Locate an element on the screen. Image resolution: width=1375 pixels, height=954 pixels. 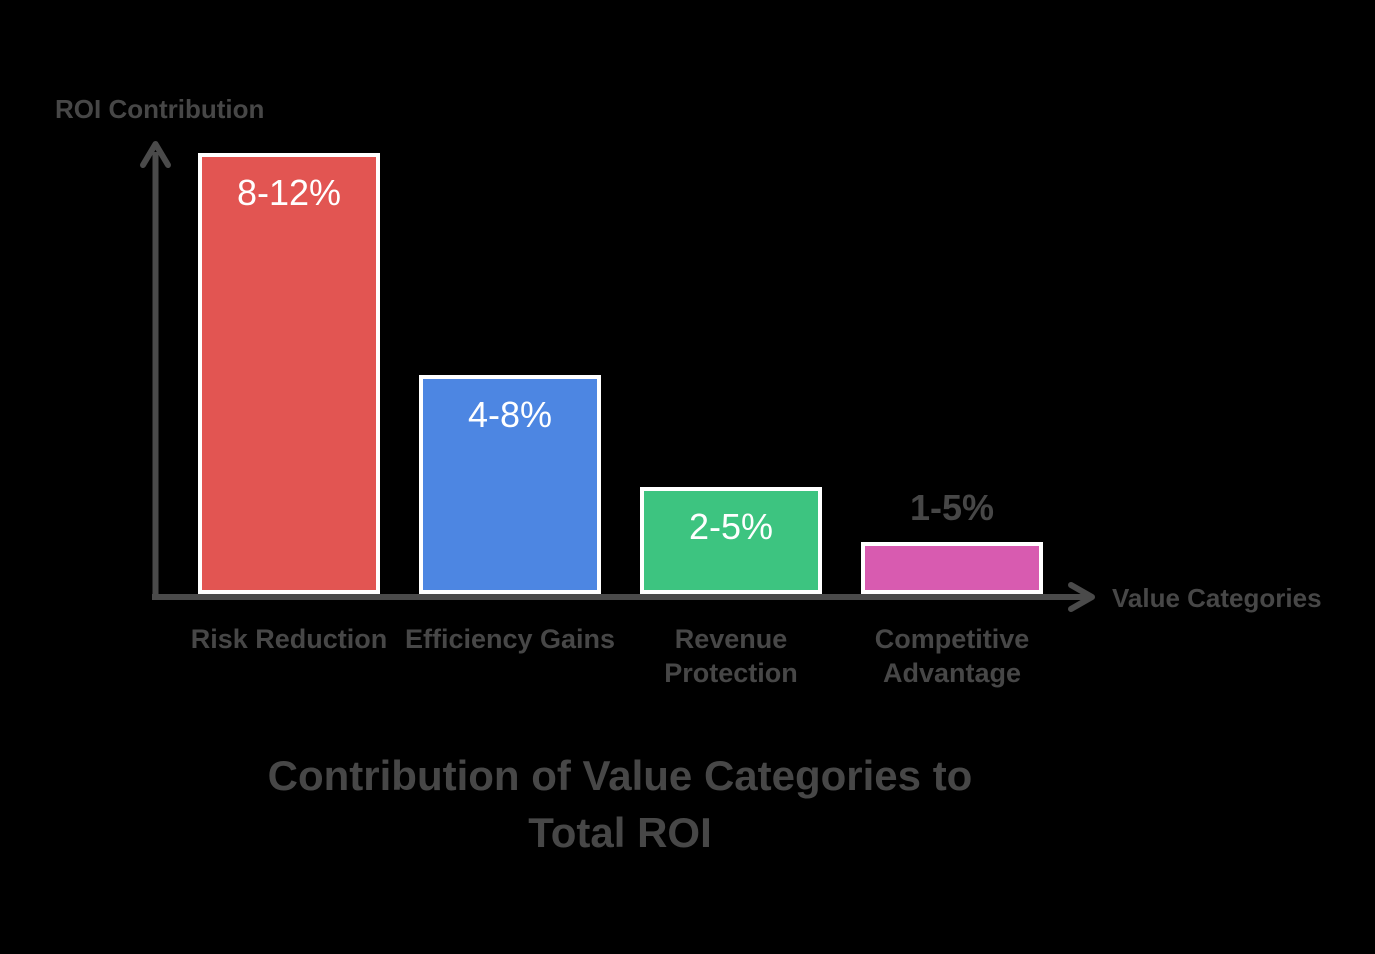
bar-value-label: 1-5% is located at coordinates (952, 507).